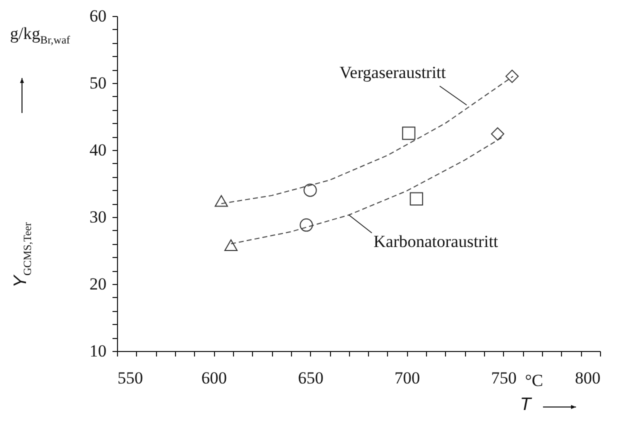  What do you see at coordinates (587, 378) in the screenshot?
I see `x-tick-label: 800` at bounding box center [587, 378].